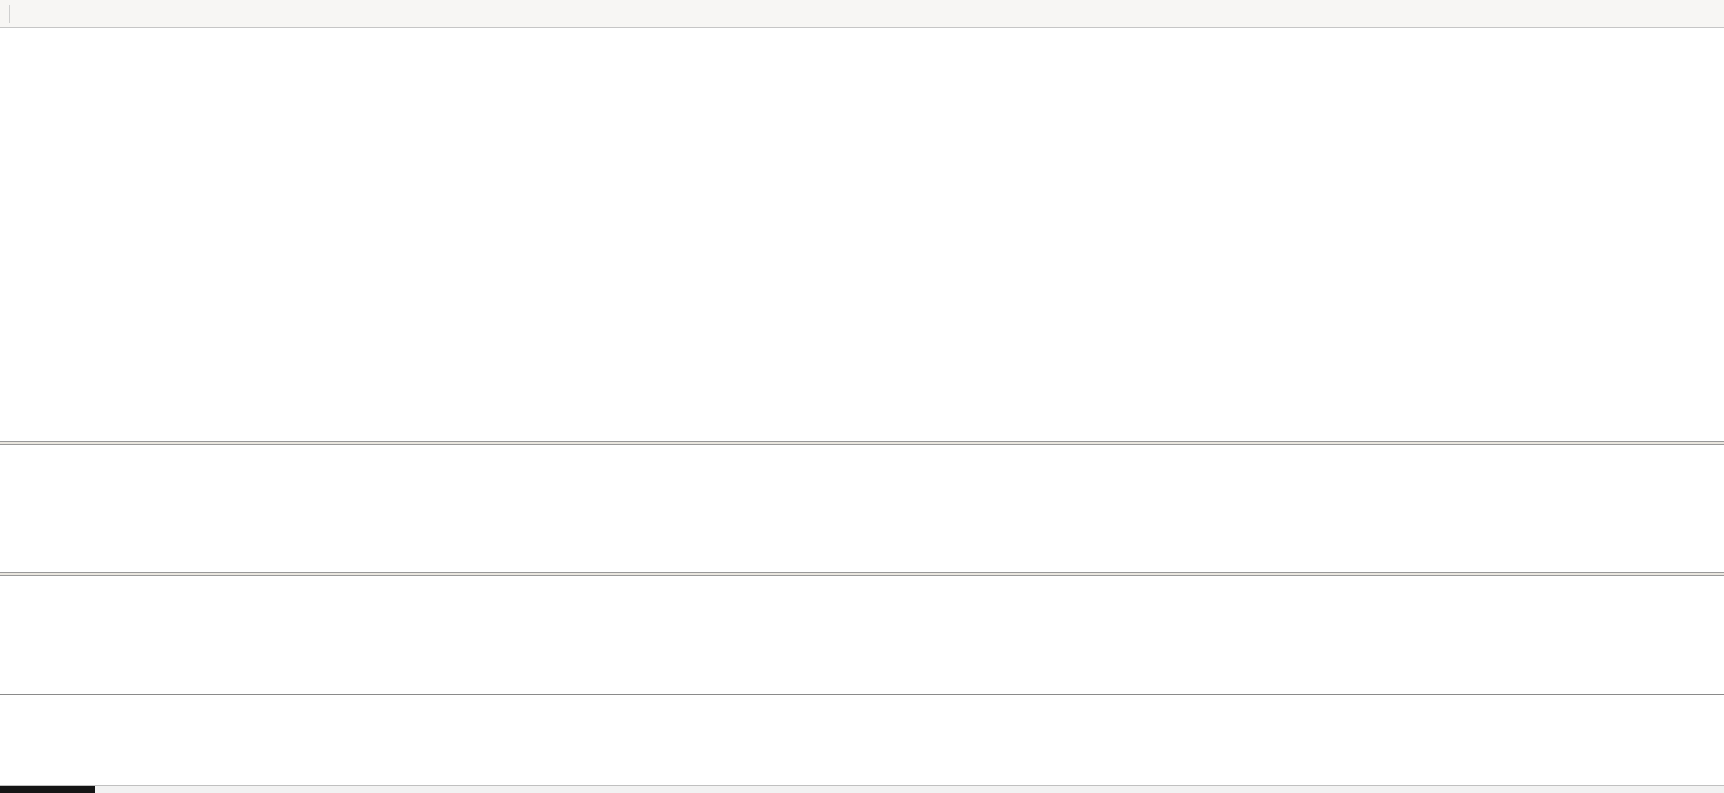  Describe the element at coordinates (862, 443) in the screenshot. I see `splitter-macd` at that location.